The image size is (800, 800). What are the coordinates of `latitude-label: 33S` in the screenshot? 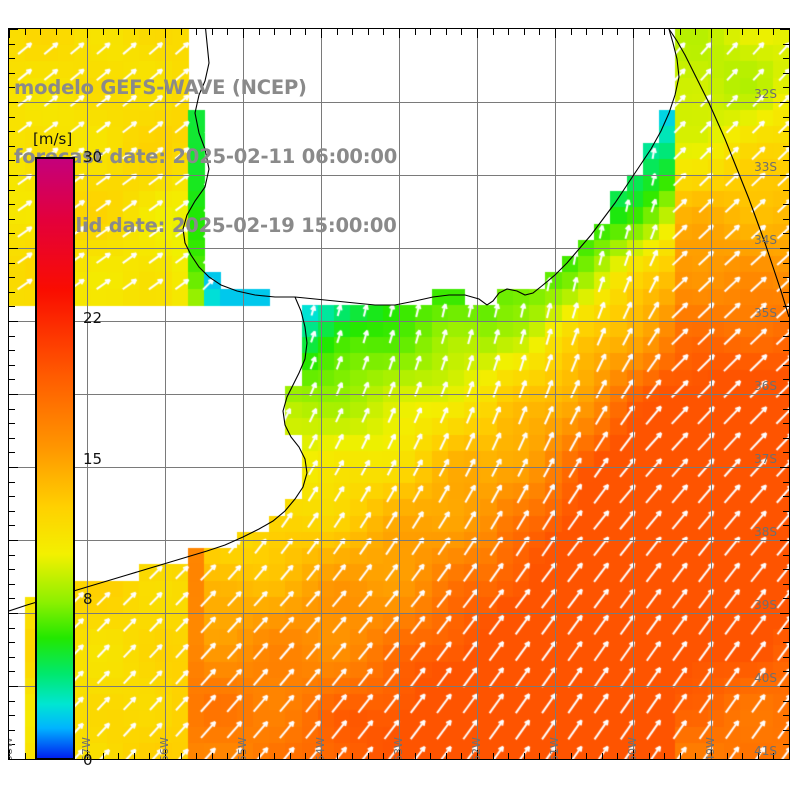 It's located at (765, 167).